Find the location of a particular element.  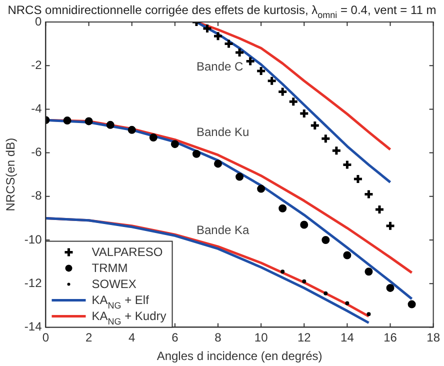

x-tick-label: 12 is located at coordinates (304, 337).